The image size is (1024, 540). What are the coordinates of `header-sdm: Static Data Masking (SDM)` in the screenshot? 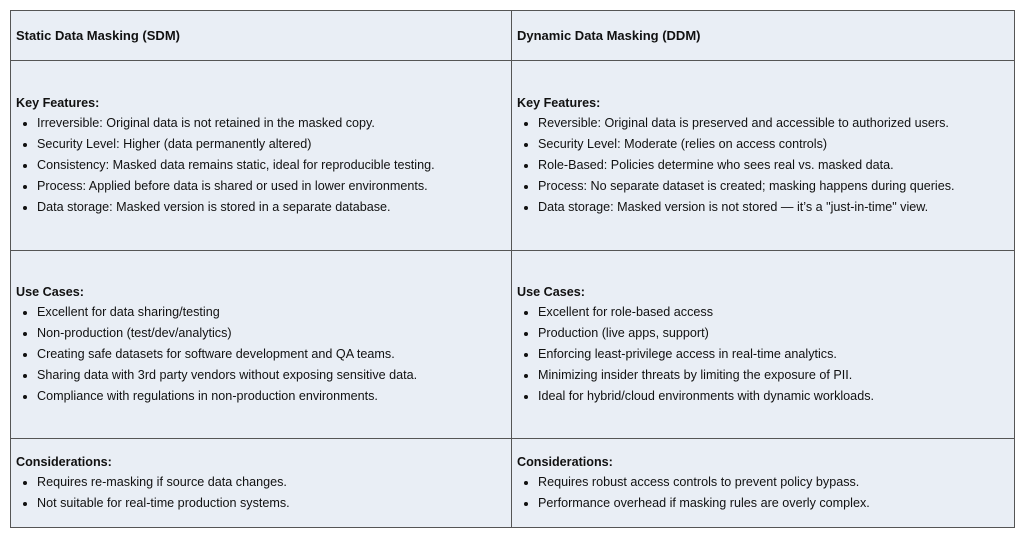 It's located at (261, 35).